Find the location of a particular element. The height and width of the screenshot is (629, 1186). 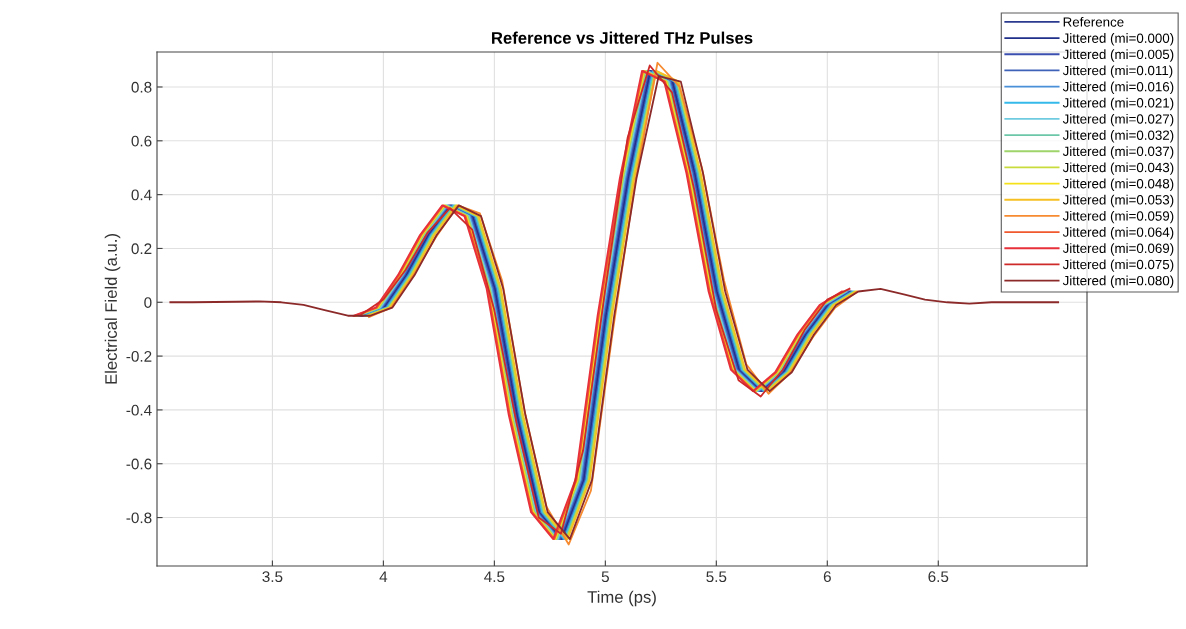

legend-label: Jittered (mi=0.075) is located at coordinates (1118, 265).